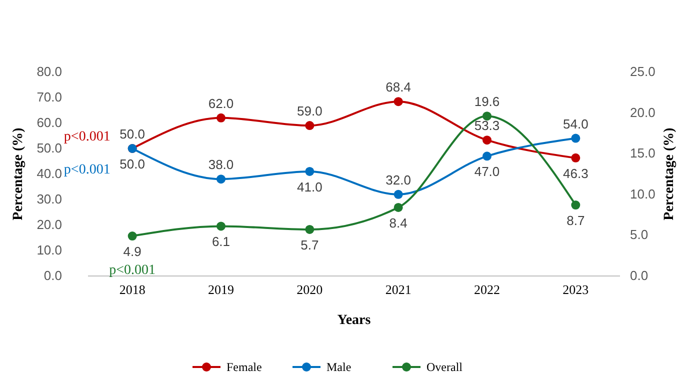 Image resolution: width=685 pixels, height=386 pixels. Describe the element at coordinates (244, 367) in the screenshot. I see `legend-label: Female` at that location.